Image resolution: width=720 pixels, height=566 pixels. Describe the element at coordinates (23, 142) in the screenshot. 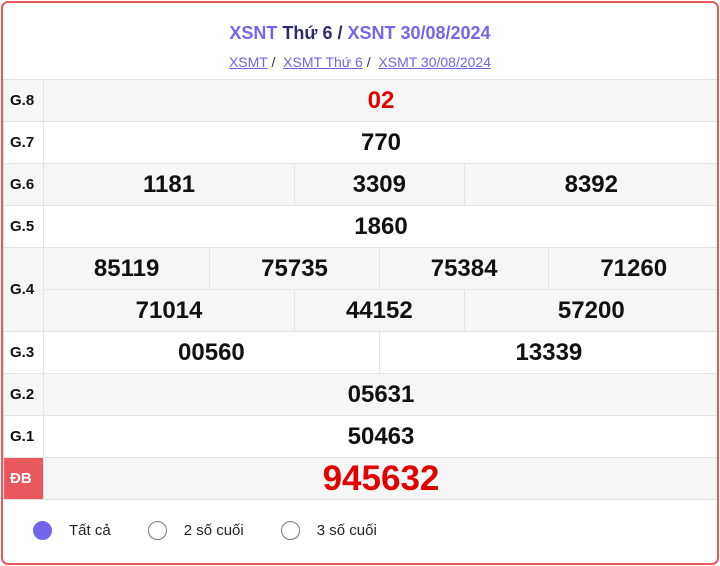

I see `prize-label: G.7` at that location.